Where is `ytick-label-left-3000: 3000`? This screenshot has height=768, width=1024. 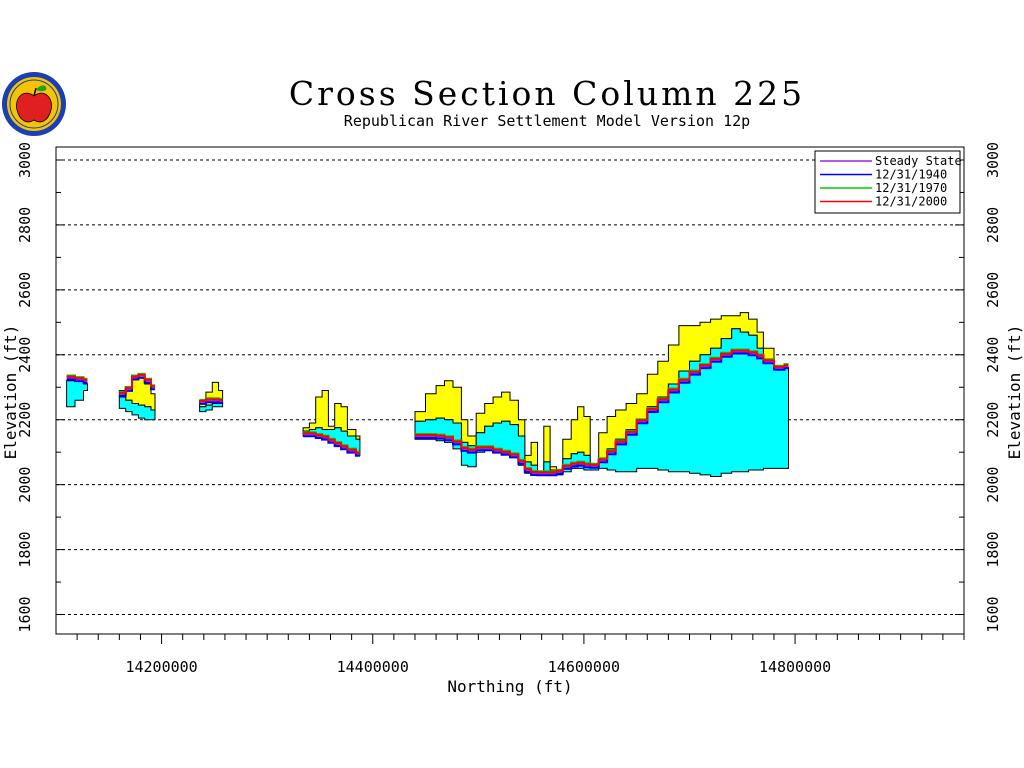 ytick-label-left-3000: 3000 is located at coordinates (25, 160).